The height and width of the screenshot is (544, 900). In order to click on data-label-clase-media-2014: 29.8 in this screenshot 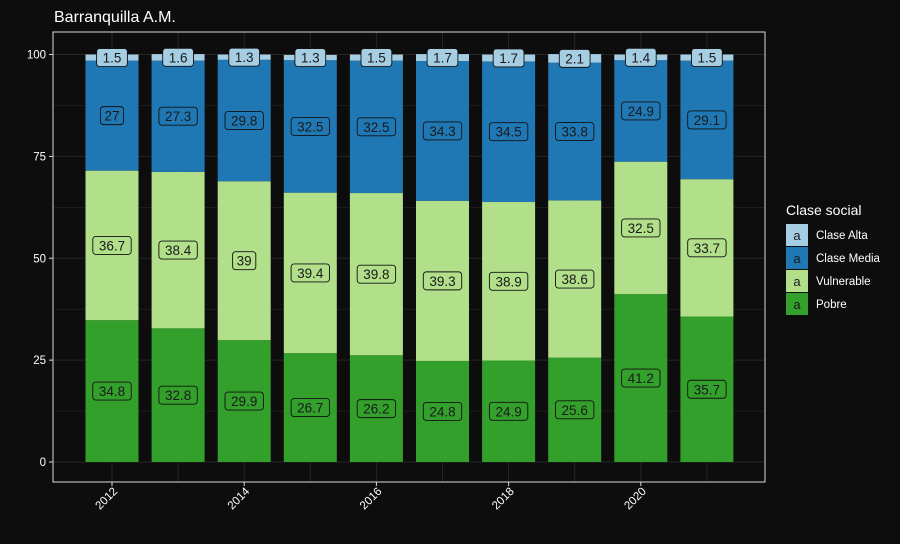, I will do `click(244, 120)`.